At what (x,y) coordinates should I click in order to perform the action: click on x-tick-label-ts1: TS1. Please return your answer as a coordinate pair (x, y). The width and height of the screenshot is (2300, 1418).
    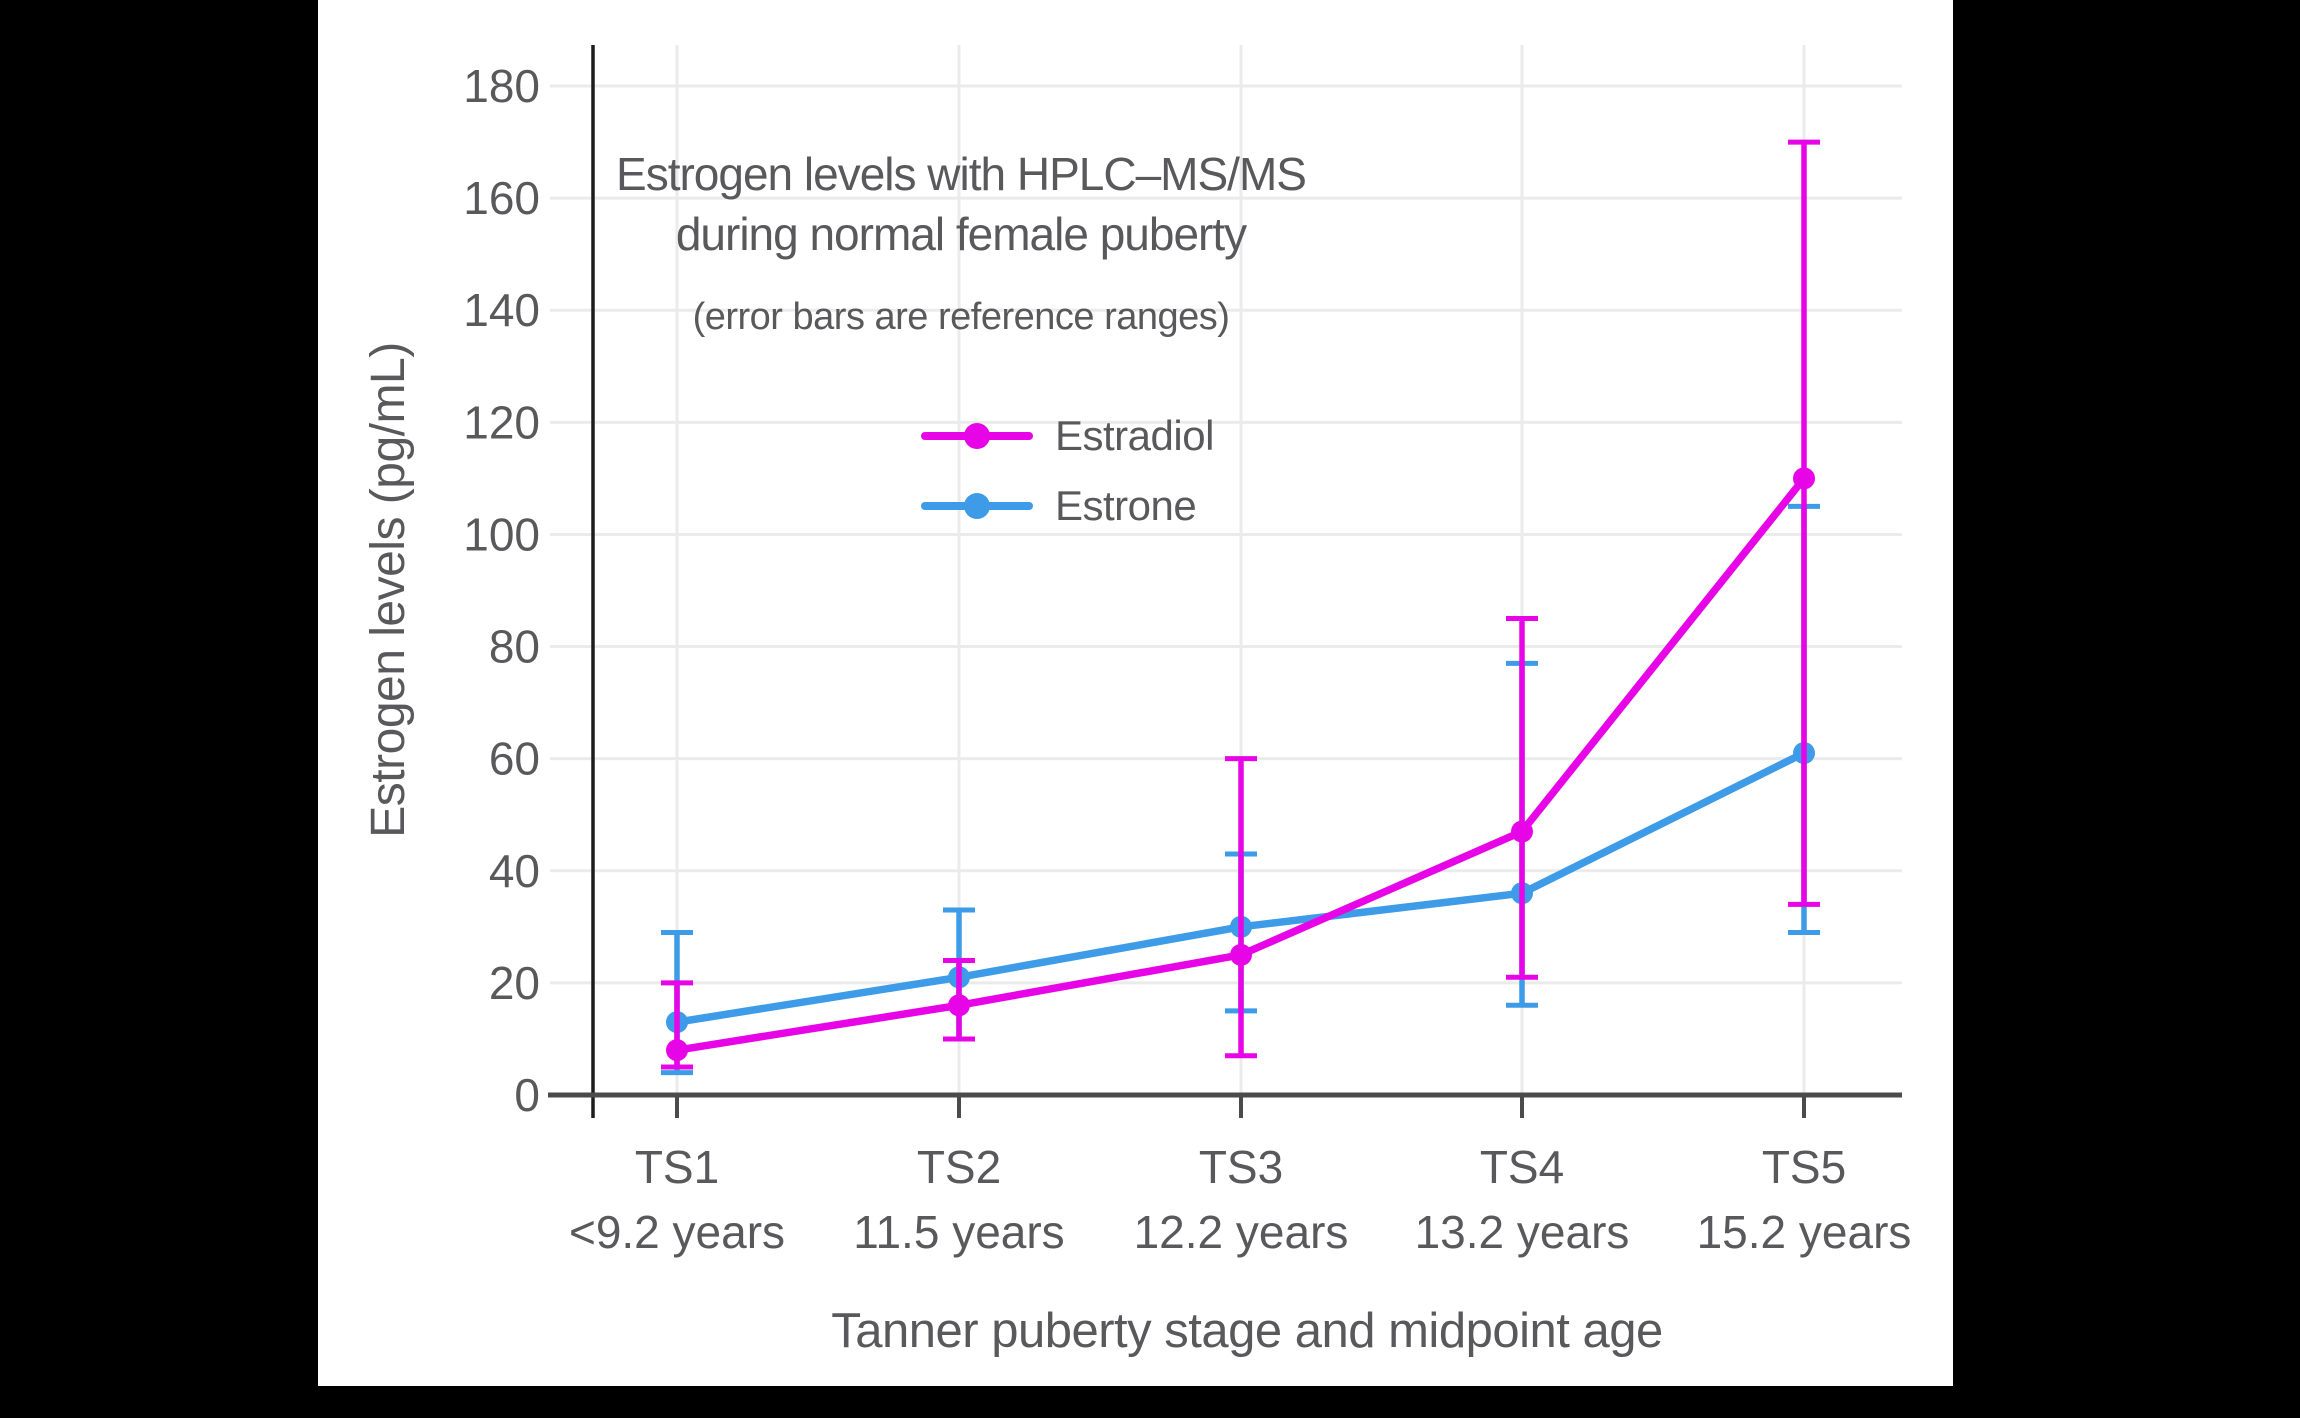
    Looking at the image, I should click on (677, 1167).